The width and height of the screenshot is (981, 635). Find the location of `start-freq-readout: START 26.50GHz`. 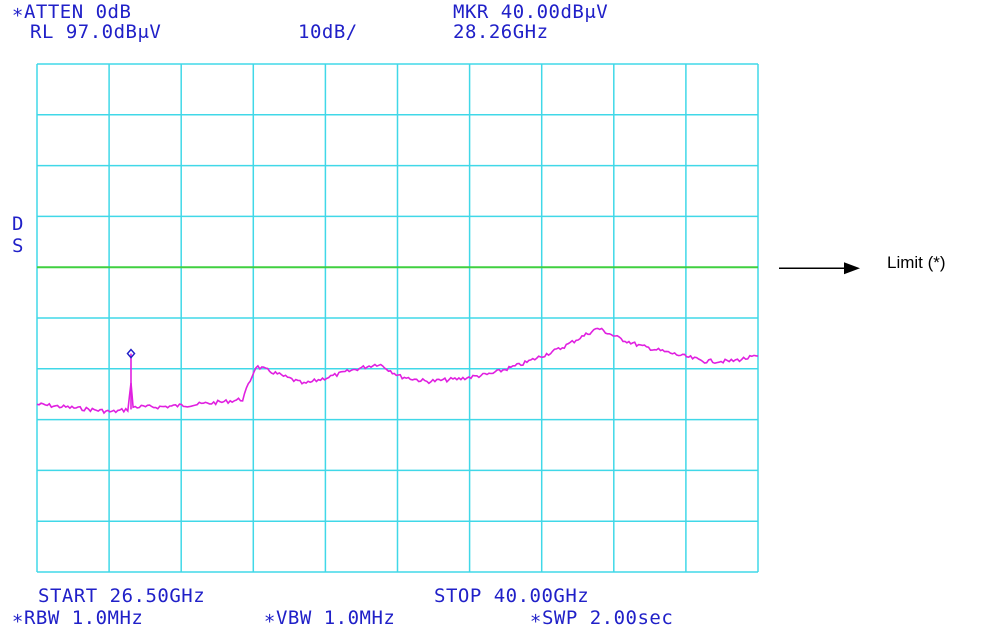

start-freq-readout: START 26.50GHz is located at coordinates (122, 596).